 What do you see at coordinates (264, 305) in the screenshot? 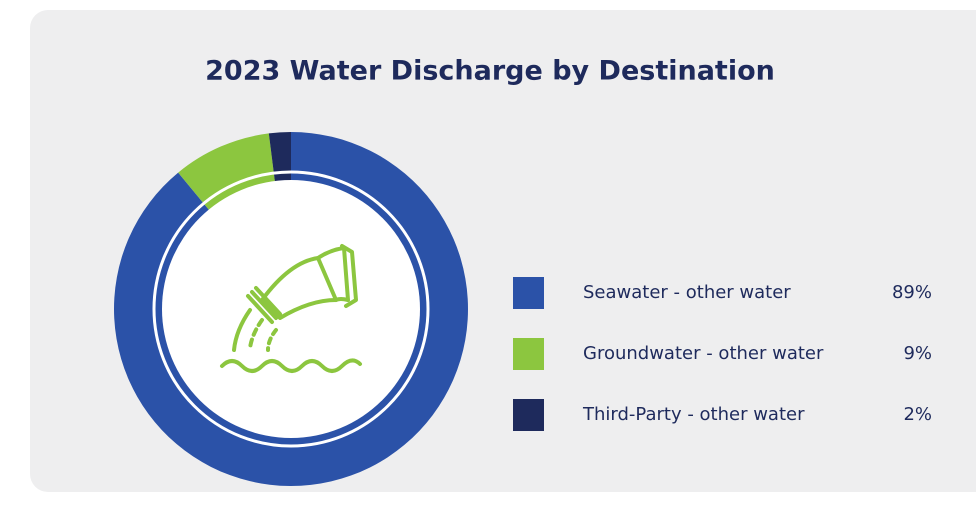
I see `pipe-flange` at bounding box center [264, 305].